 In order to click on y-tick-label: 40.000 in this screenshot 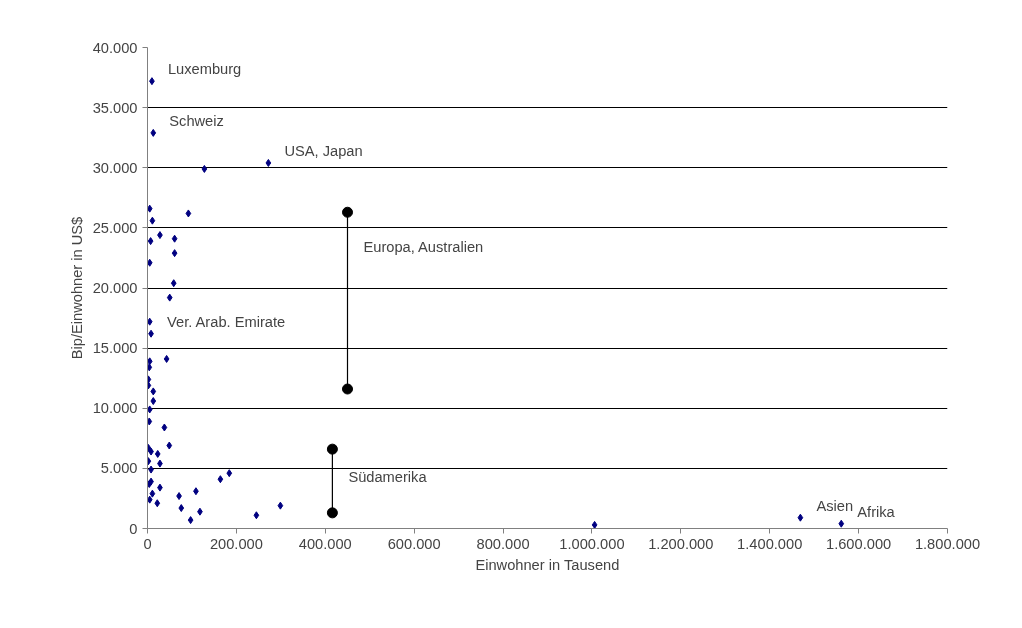, I will do `click(115, 47)`.